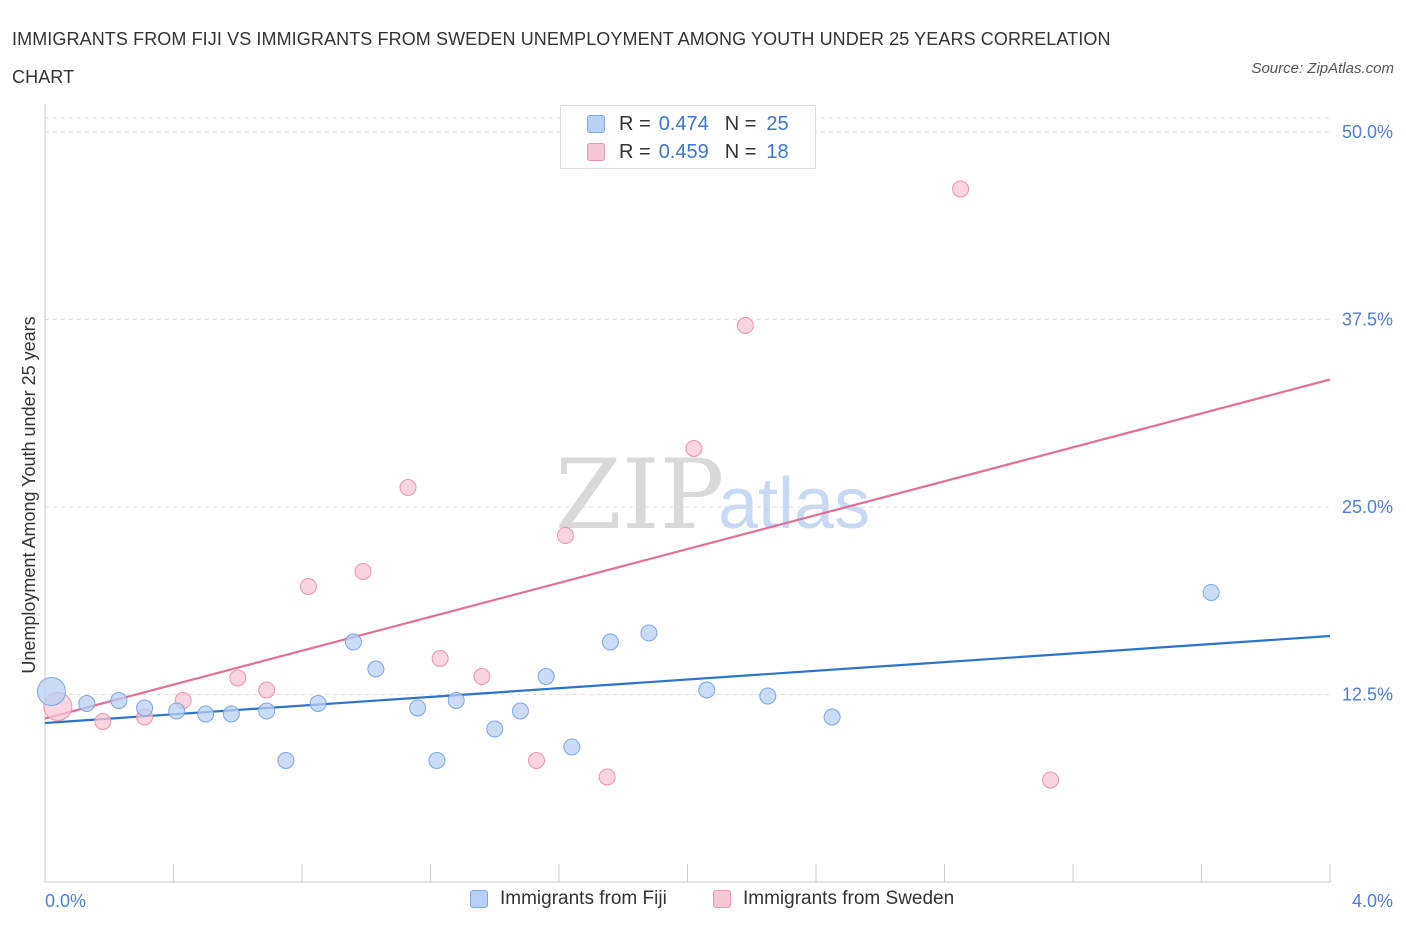 The height and width of the screenshot is (930, 1406). Describe the element at coordinates (849, 898) in the screenshot. I see `sweden-legend-label: Immigrants from Sweden` at that location.